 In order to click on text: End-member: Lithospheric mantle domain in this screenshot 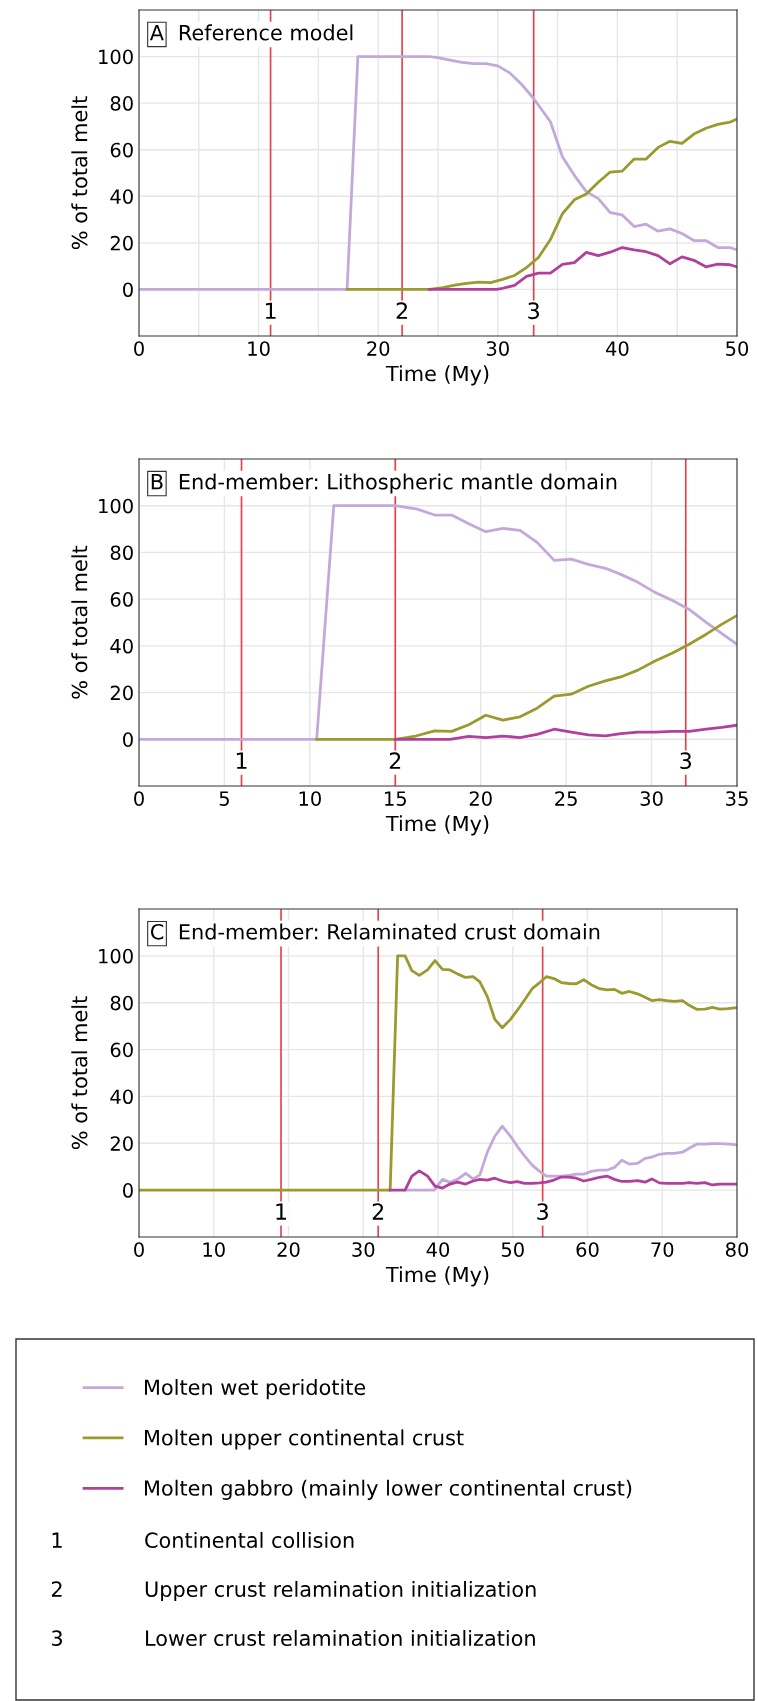, I will do `click(398, 483)`.